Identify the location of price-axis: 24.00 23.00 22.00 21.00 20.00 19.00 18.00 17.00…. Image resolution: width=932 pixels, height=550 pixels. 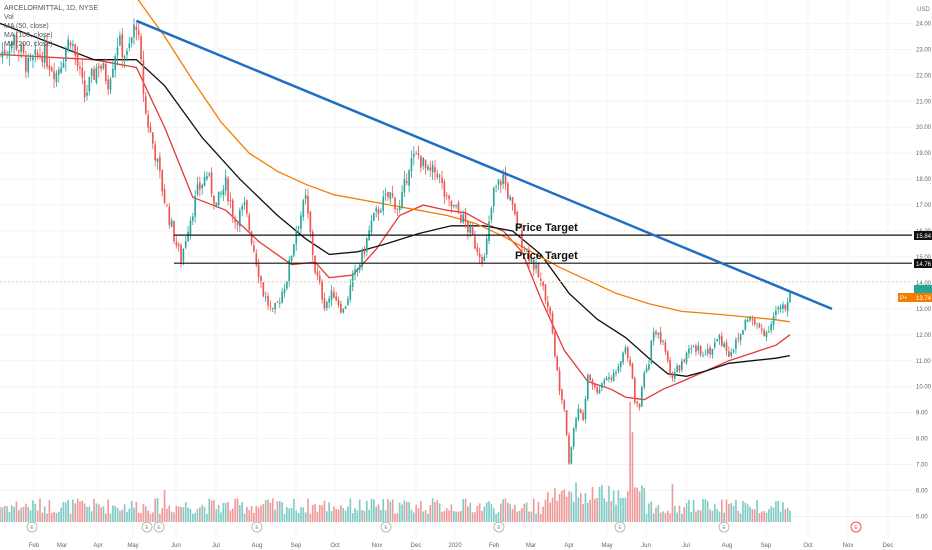
(922, 275).